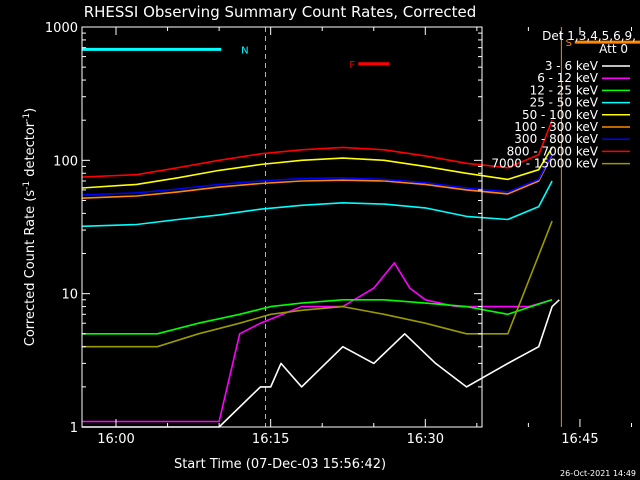 This screenshot has width=640, height=480. I want to click on legend-label-8: 7000 - 15000 keV, so click(544, 164).